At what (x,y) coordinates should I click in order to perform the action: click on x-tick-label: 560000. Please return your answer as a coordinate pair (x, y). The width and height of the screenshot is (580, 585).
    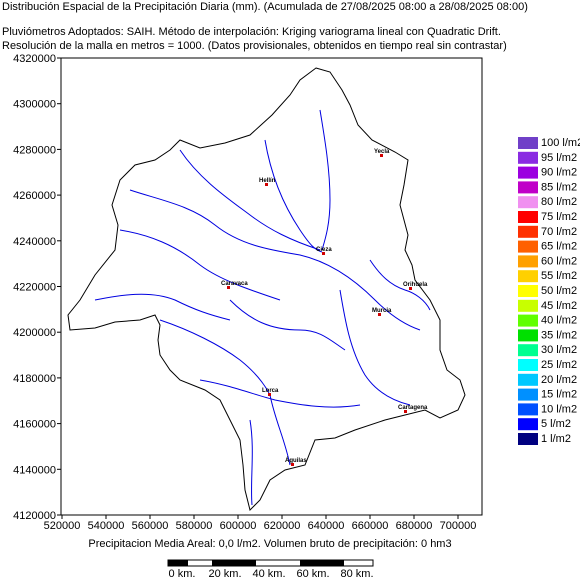
    Looking at the image, I should click on (150, 526).